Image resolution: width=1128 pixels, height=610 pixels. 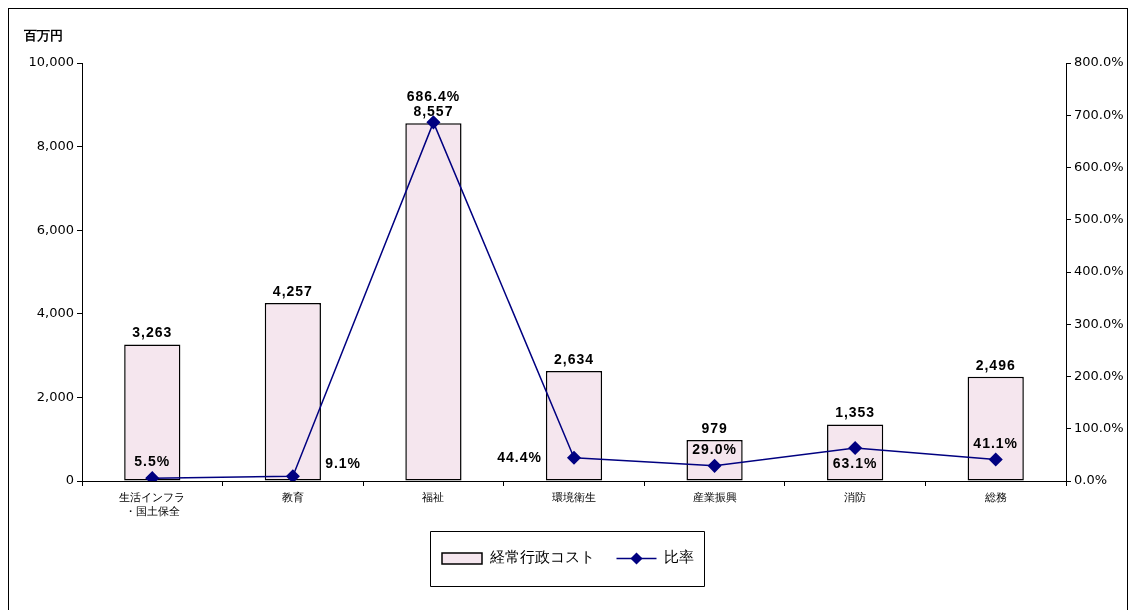 I want to click on data-label: 44.4%, so click(x=519, y=457).